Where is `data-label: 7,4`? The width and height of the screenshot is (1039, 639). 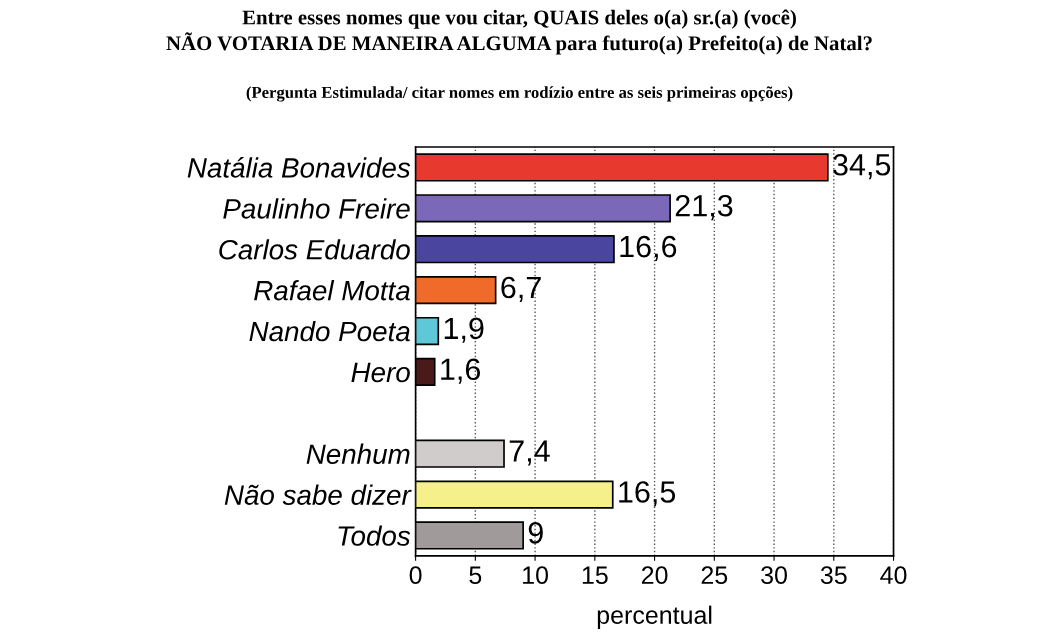 data-label: 7,4 is located at coordinates (529, 453).